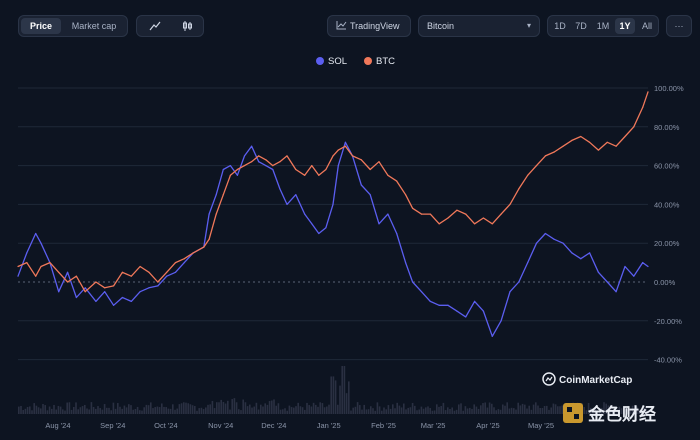  What do you see at coordinates (379, 61) in the screenshot?
I see `legend-item-btc: BTC` at bounding box center [379, 61].